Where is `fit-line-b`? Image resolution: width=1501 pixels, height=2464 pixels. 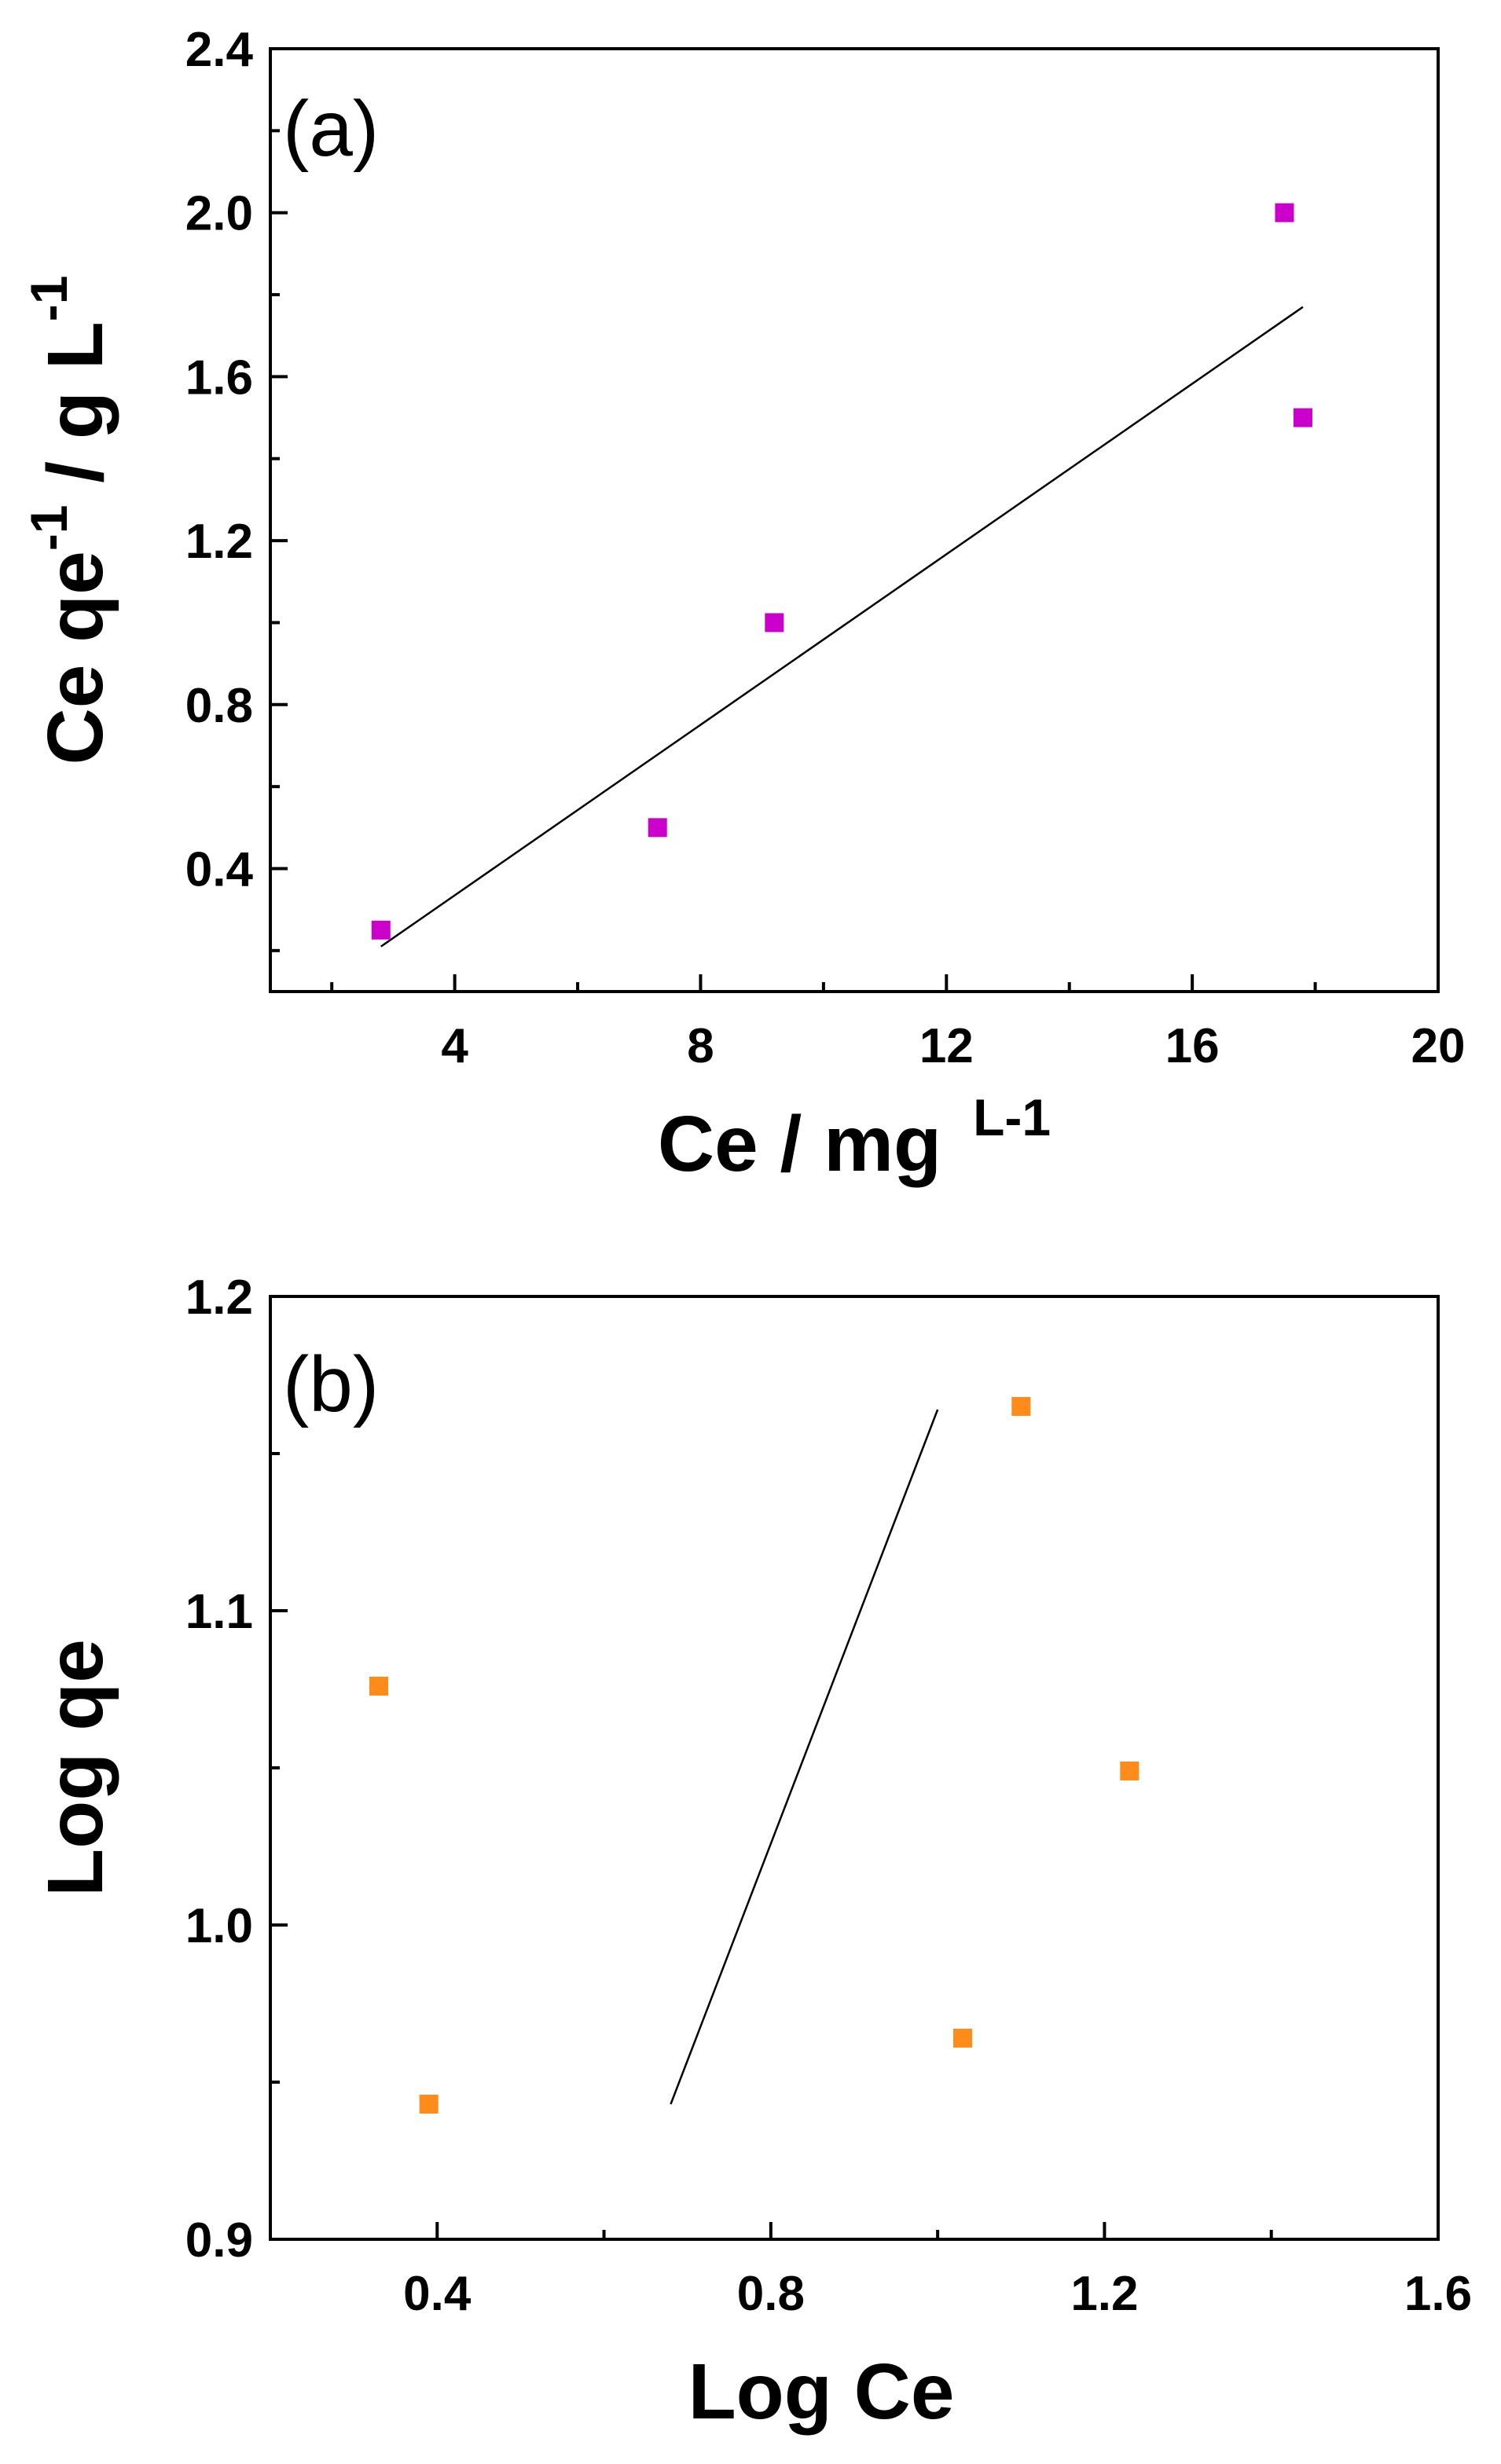
fit-line-b is located at coordinates (804, 1757).